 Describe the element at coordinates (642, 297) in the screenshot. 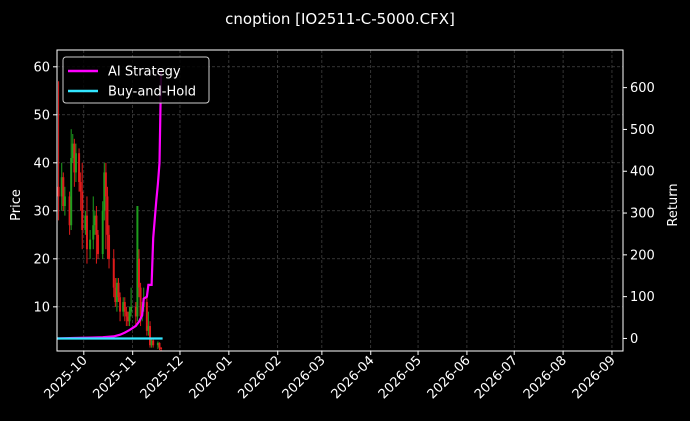

I see `y2-tick-label: 100` at that location.